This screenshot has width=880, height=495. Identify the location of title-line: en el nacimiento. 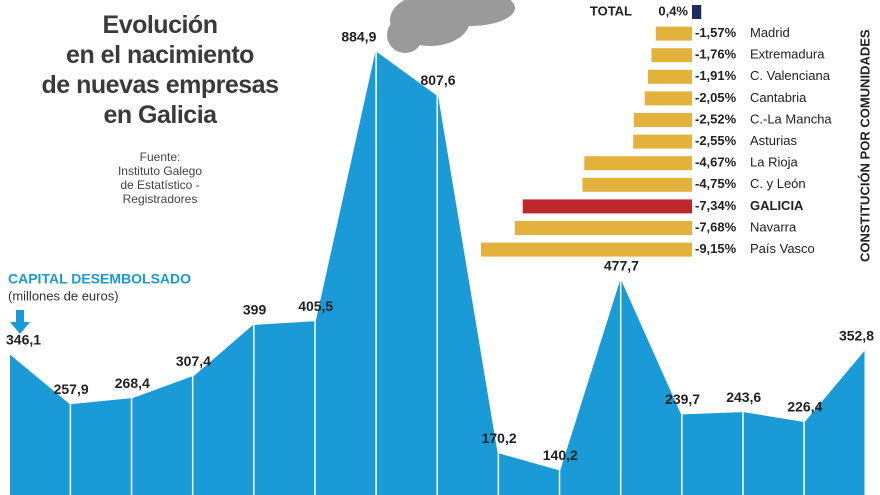
(160, 55).